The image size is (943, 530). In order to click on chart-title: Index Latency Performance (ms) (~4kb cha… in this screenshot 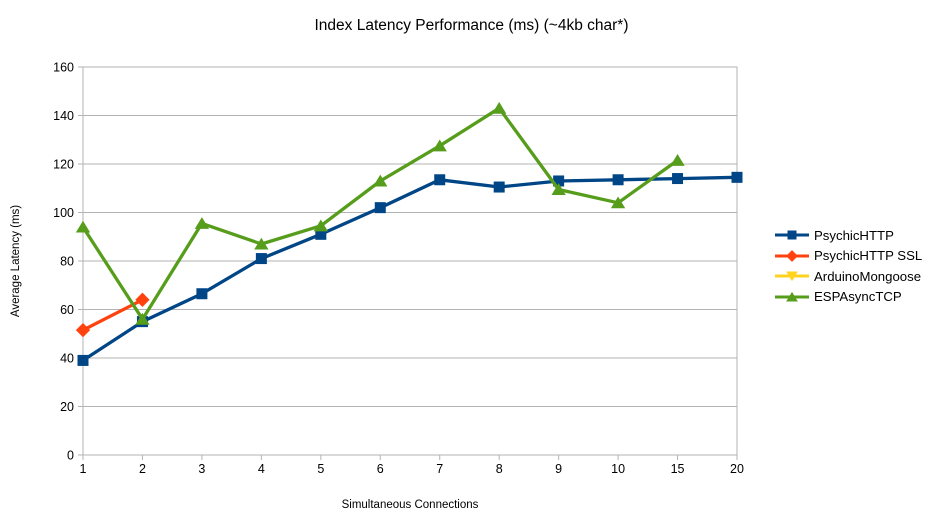, I will do `click(471, 25)`.